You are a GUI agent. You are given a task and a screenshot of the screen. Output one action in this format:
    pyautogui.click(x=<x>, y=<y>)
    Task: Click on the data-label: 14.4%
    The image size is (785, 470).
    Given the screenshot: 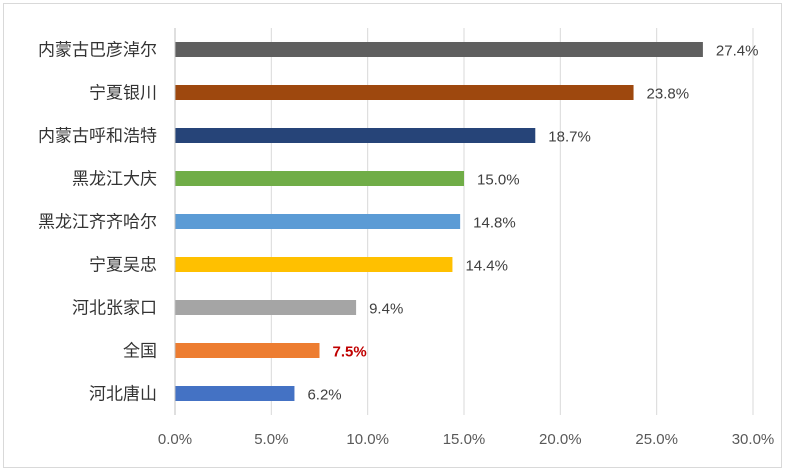 What is the action you would take?
    pyautogui.click(x=486, y=266)
    